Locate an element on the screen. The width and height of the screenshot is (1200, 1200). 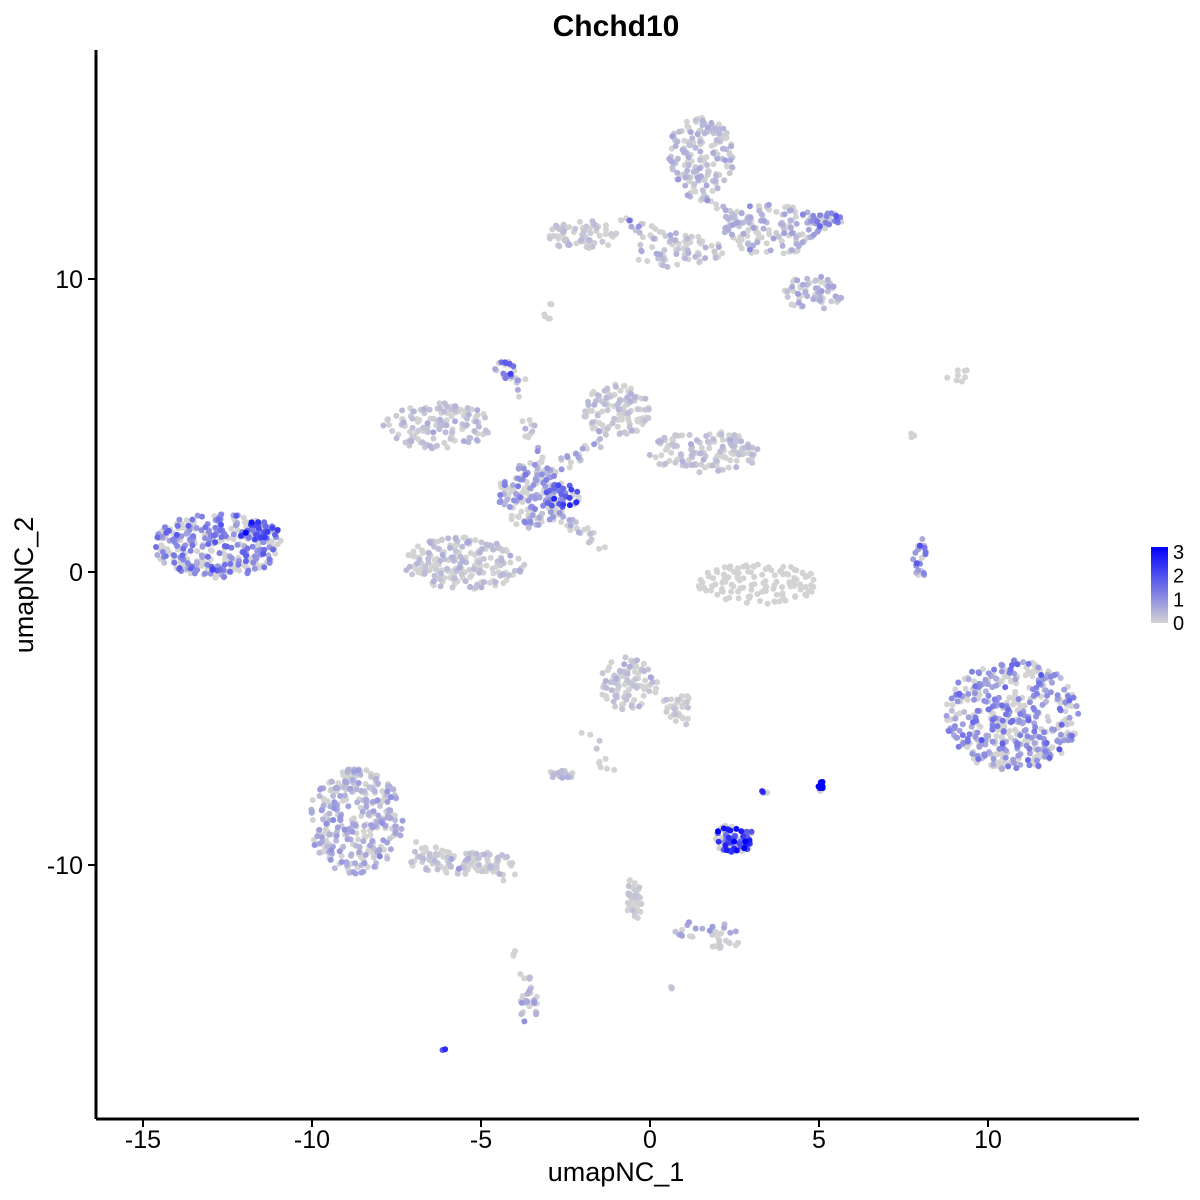
x-tick-label: -15 is located at coordinates (143, 1140).